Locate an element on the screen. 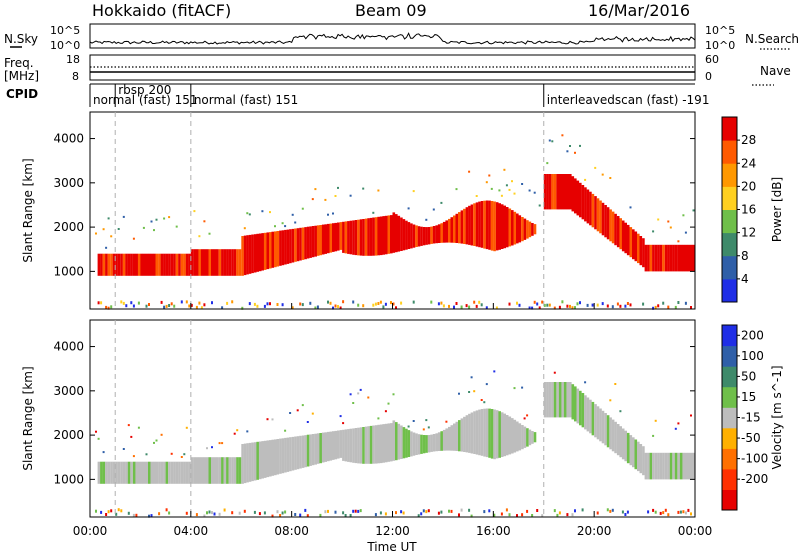 The image size is (800, 554). colorbar-tick-label: 28 is located at coordinates (748, 140).